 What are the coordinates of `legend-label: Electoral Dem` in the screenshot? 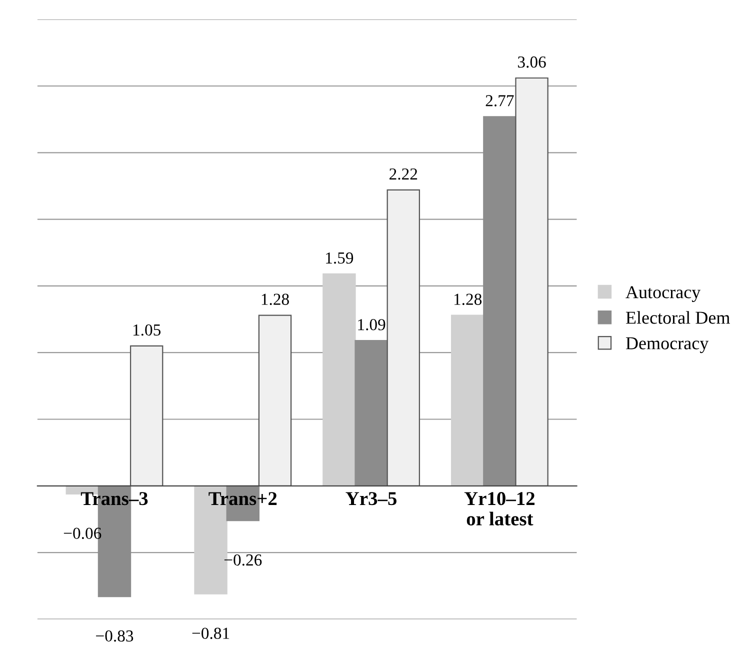 It's located at (678, 317).